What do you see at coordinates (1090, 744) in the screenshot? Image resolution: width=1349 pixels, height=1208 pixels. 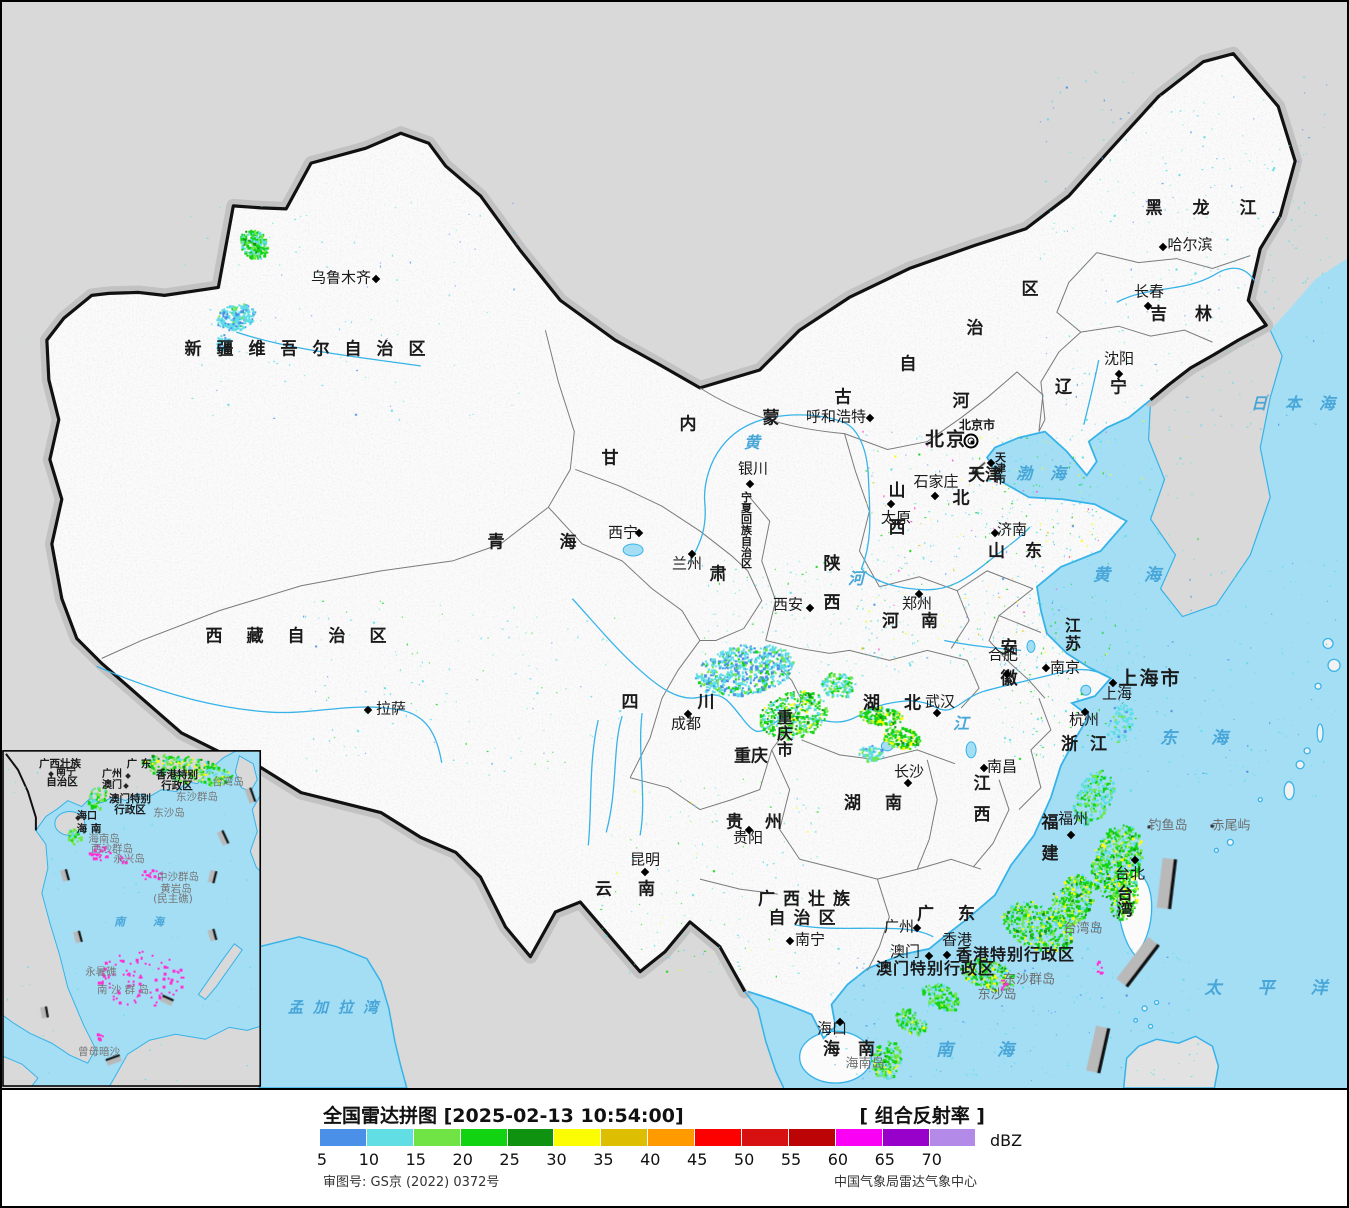 I see `map-label: 浙江` at bounding box center [1090, 744].